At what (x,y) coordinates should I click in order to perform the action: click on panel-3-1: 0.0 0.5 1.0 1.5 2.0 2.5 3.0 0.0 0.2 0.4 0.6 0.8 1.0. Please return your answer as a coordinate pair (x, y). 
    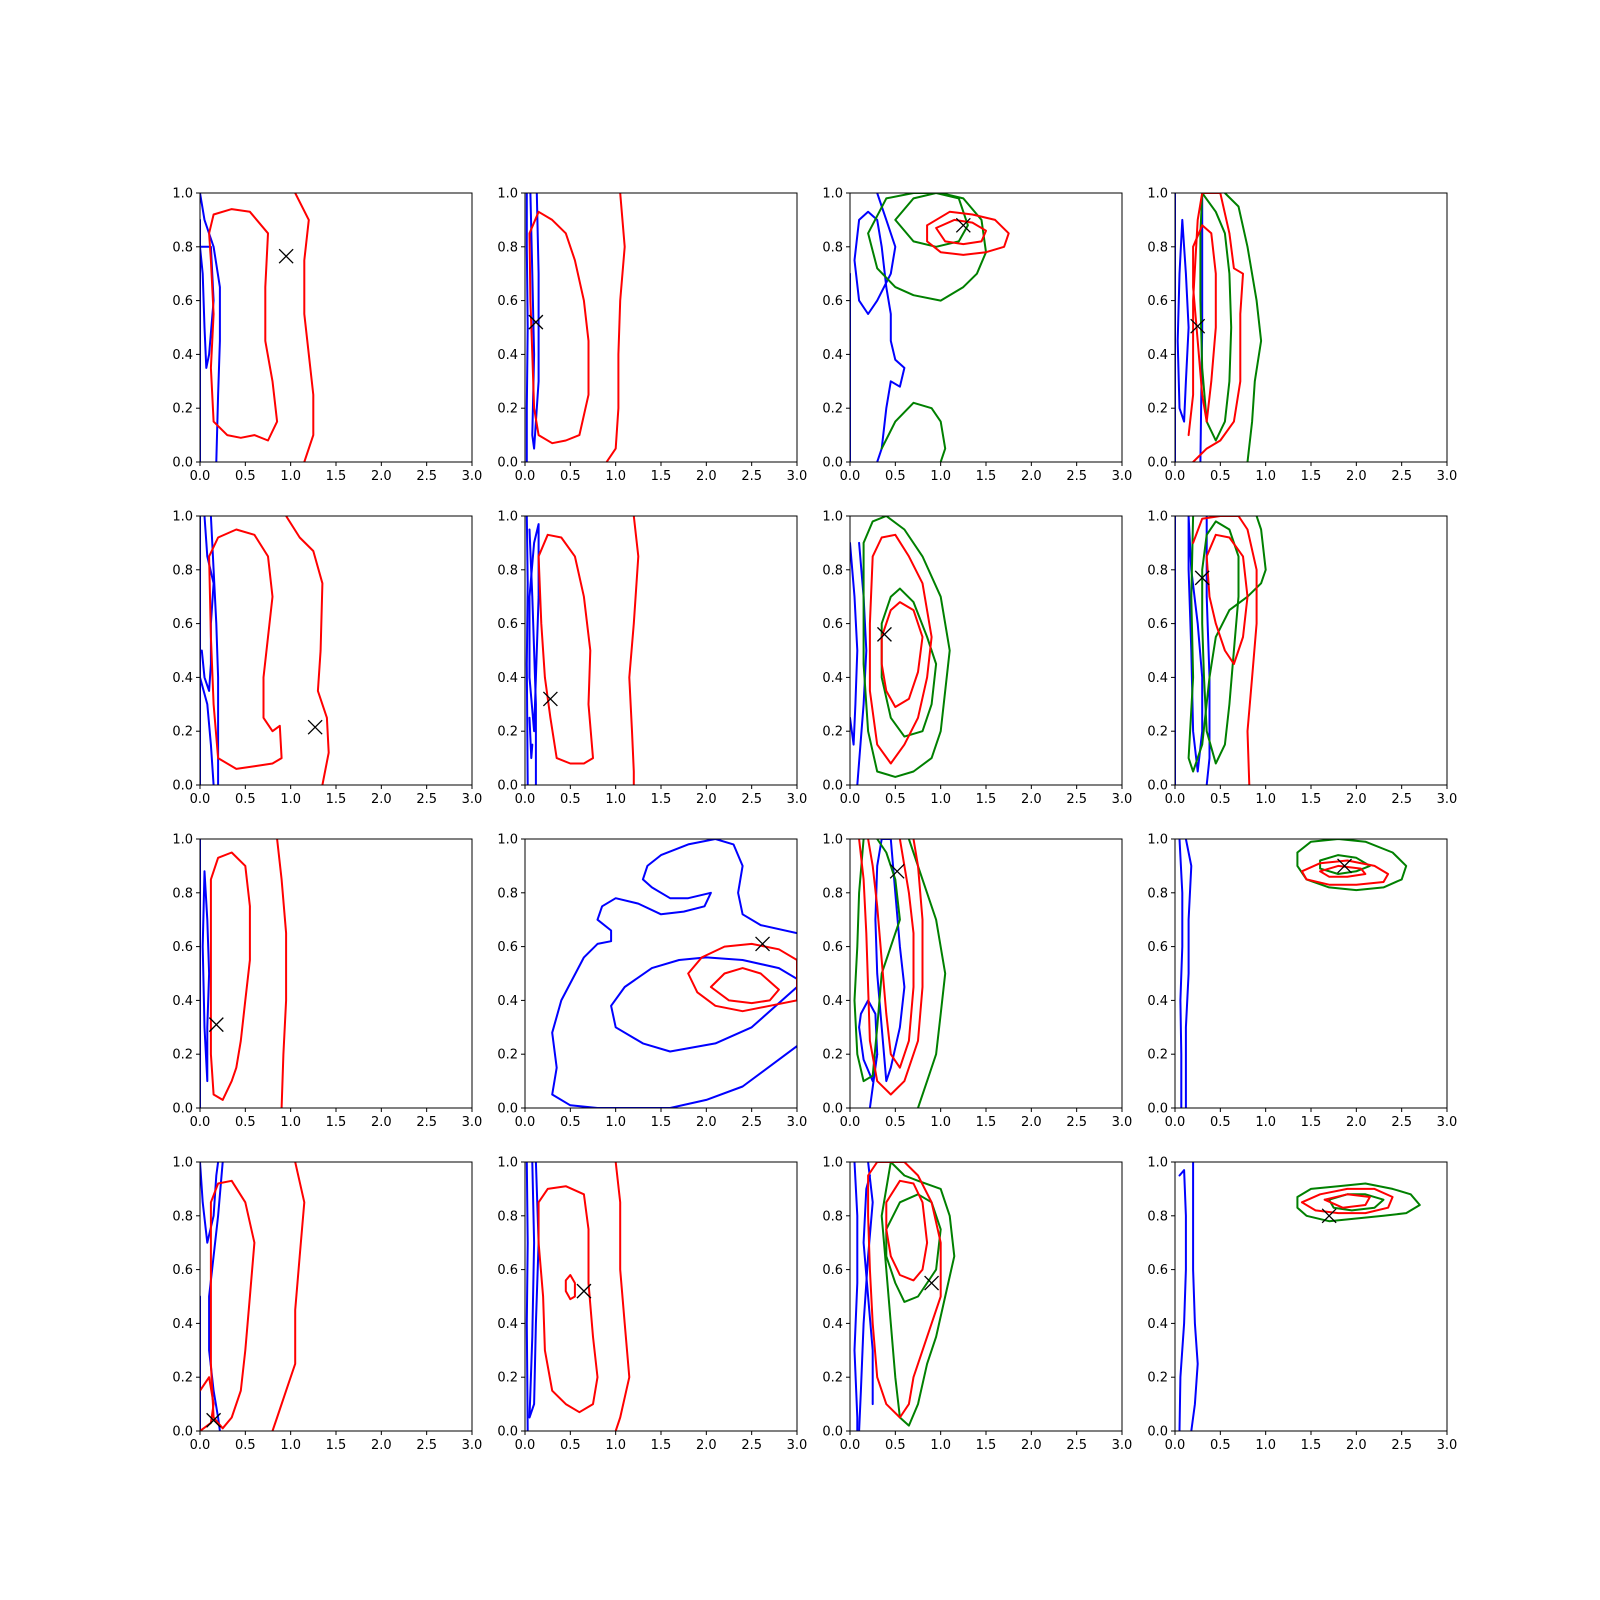
    Looking at the image, I should click on (327, 982).